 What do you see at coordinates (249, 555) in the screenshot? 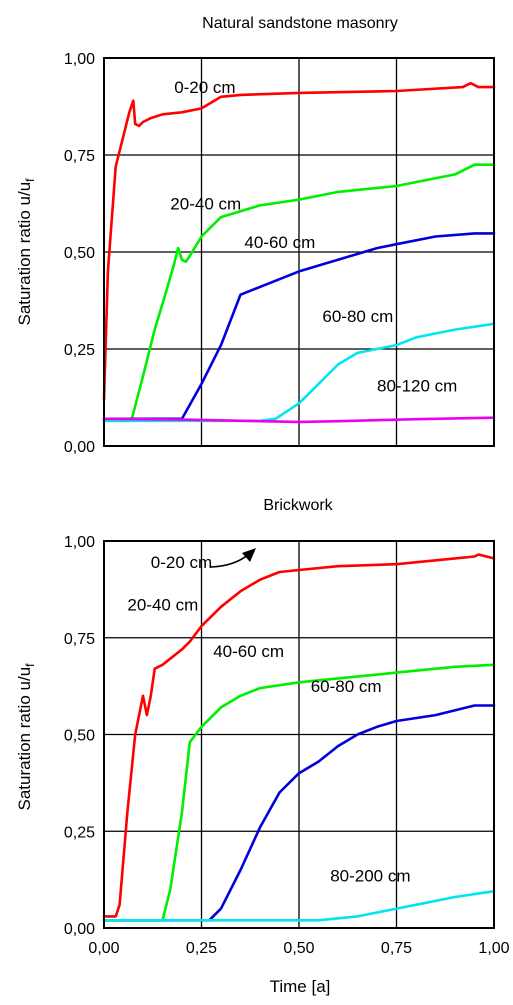
I see `arrow-head-icon` at bounding box center [249, 555].